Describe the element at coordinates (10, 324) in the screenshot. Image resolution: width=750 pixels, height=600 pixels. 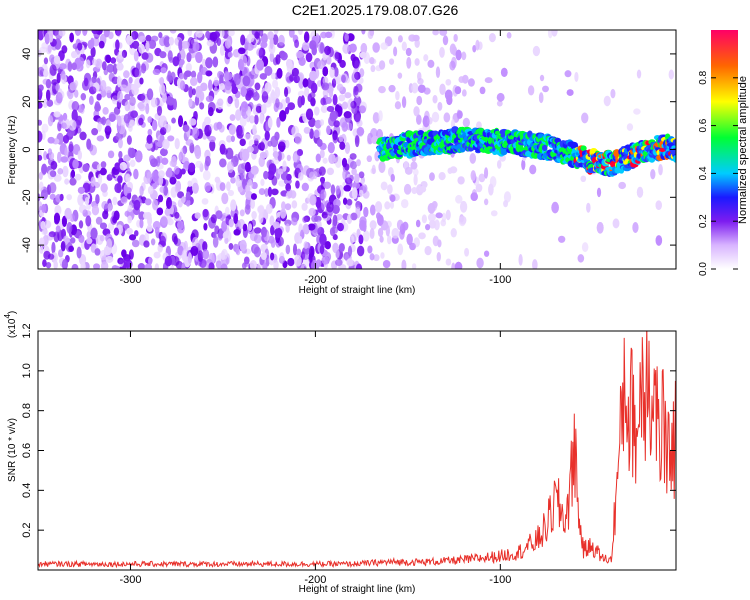
I see `line-yexponent: (x104)` at that location.